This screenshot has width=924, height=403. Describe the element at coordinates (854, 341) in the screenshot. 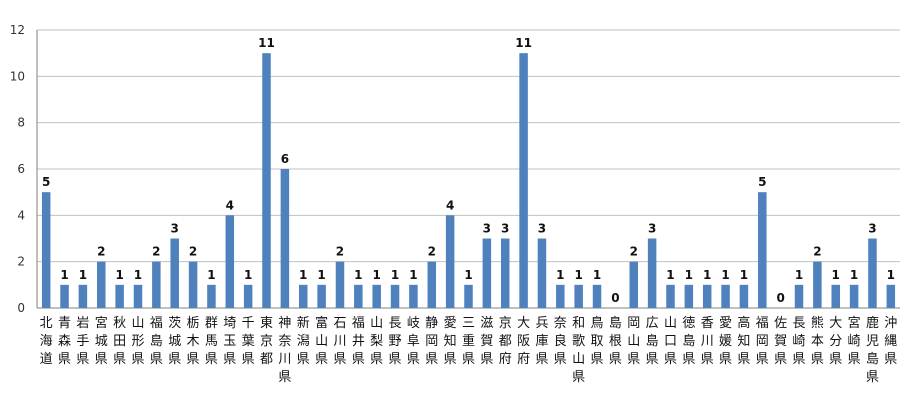

I see `category-label: 宮崎県` at that location.